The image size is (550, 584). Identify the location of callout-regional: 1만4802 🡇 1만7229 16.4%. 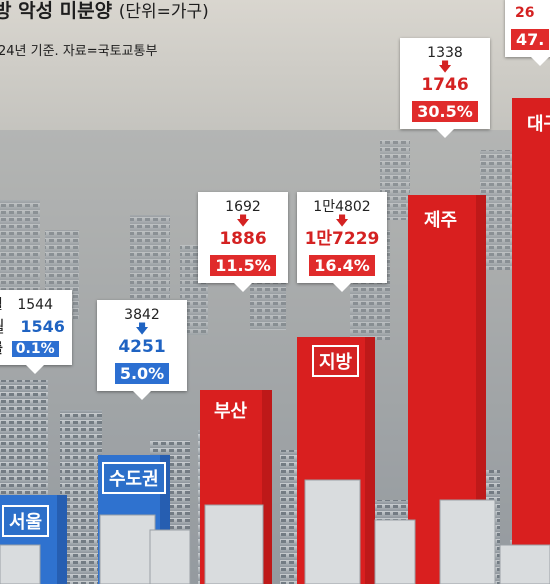
(342, 242).